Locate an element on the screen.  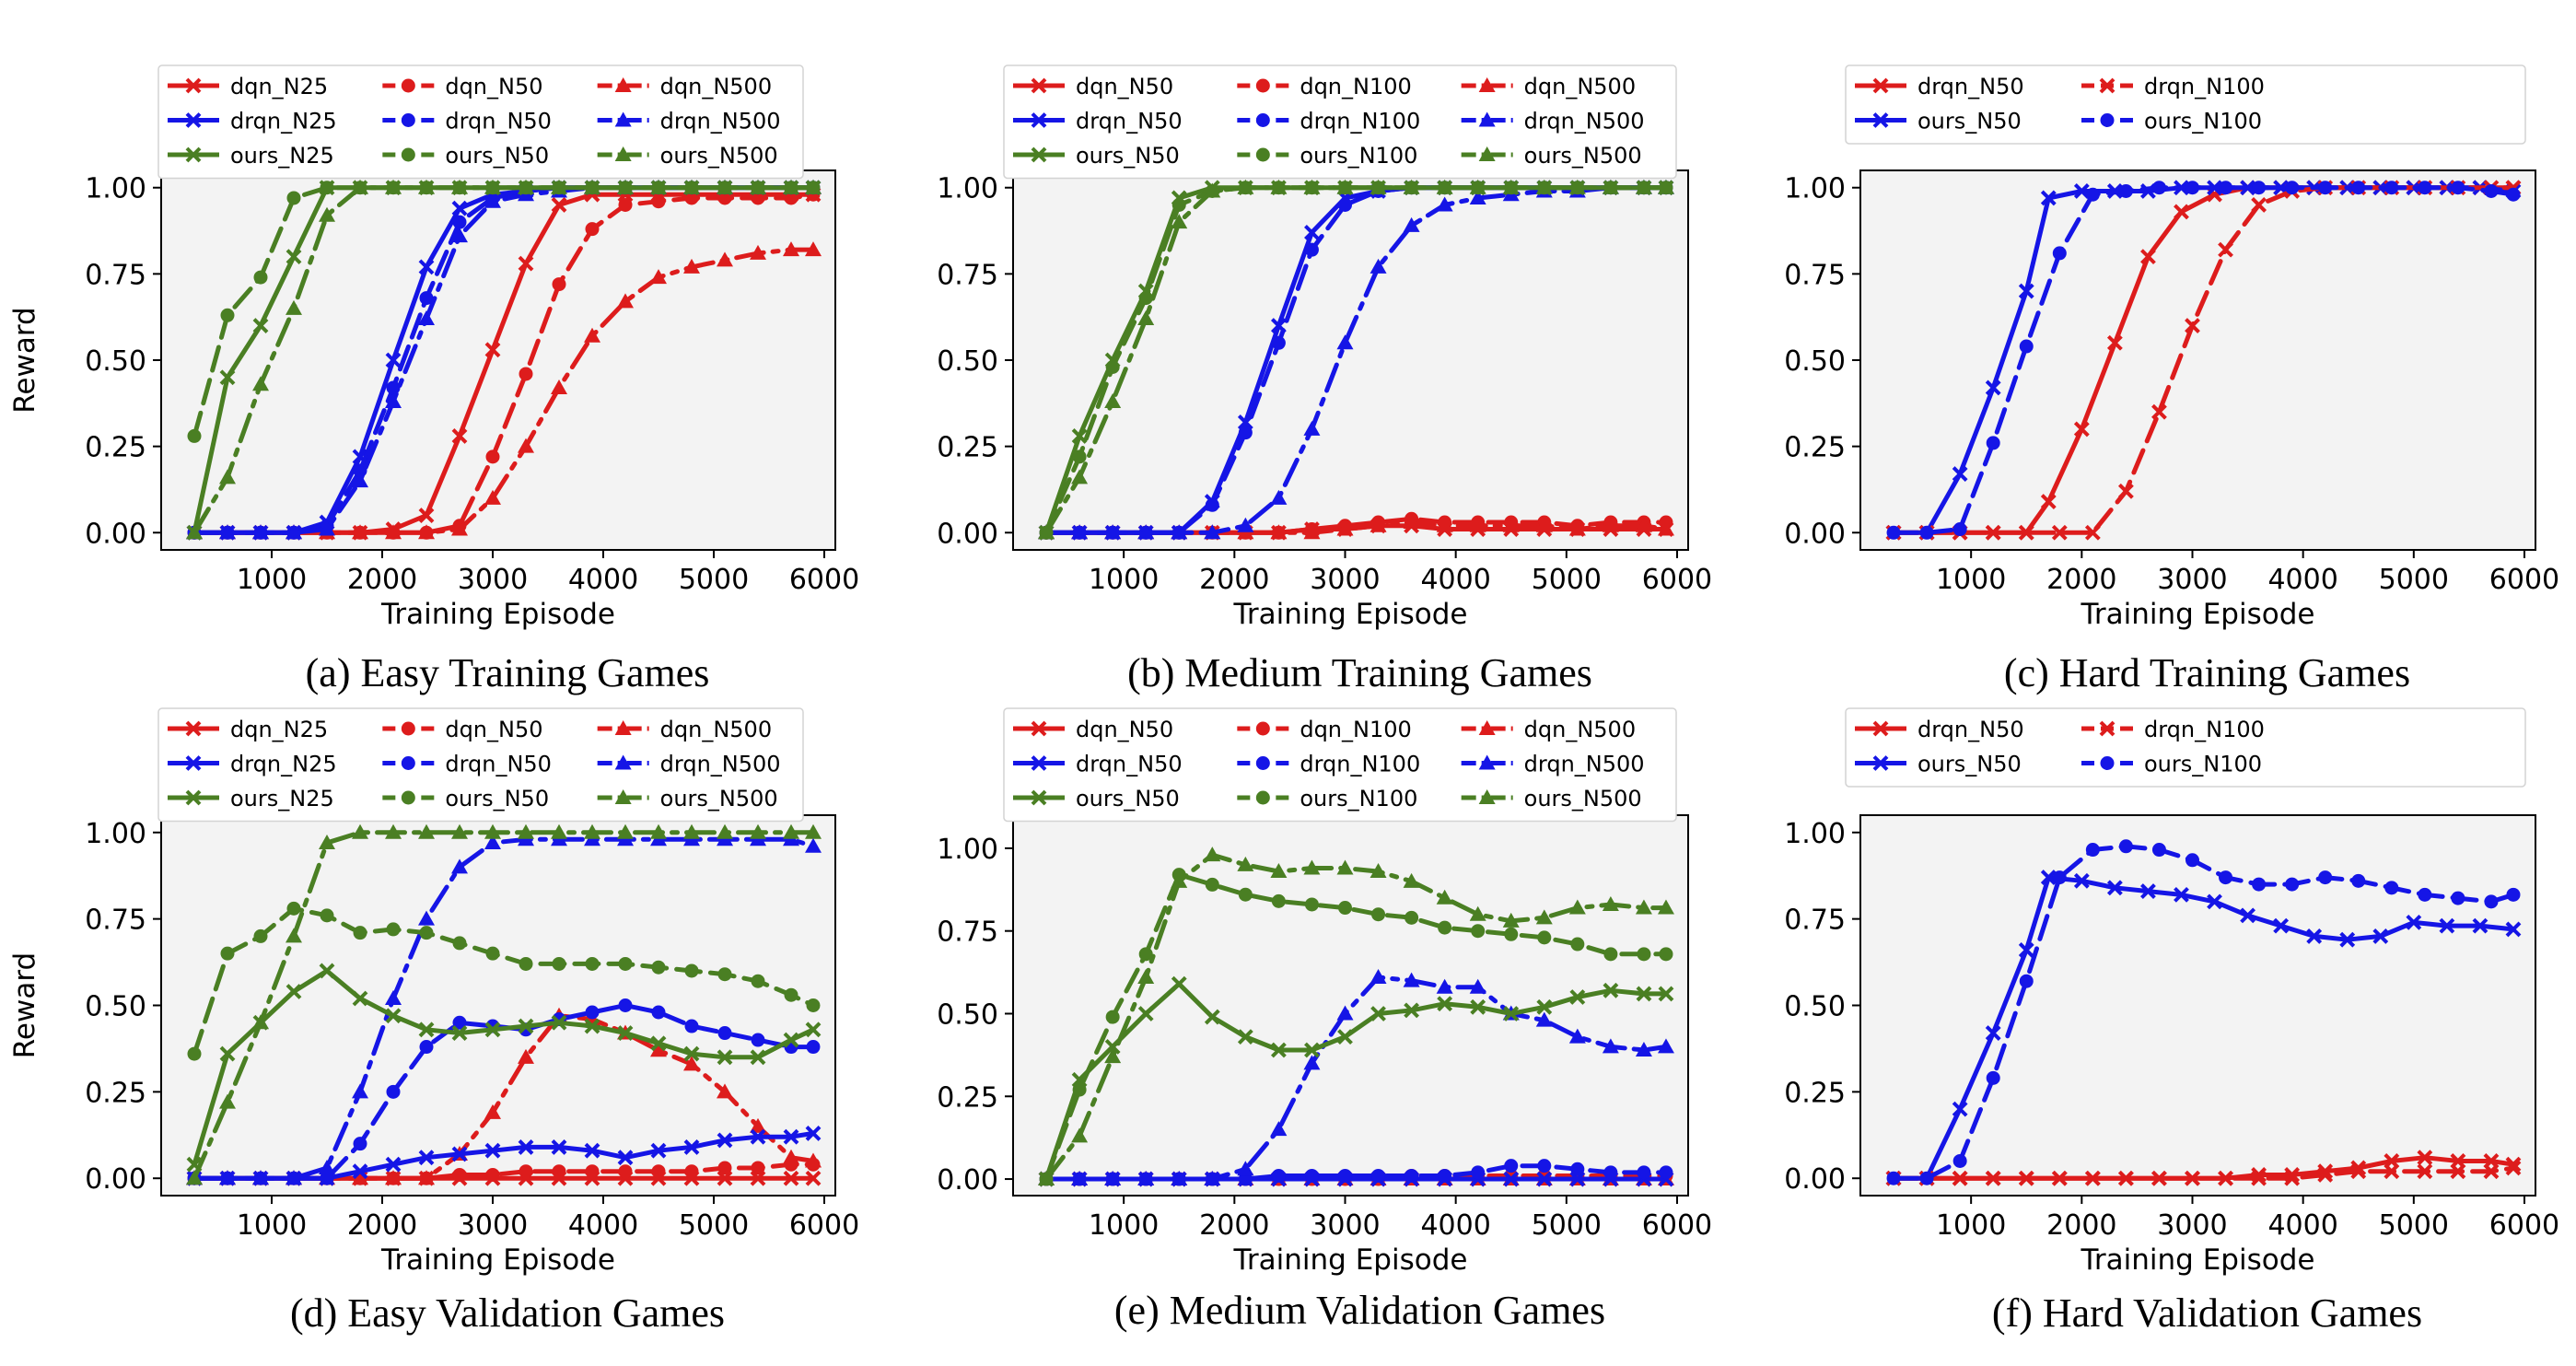
x-tick-label: 1000 is located at coordinates (272, 580).